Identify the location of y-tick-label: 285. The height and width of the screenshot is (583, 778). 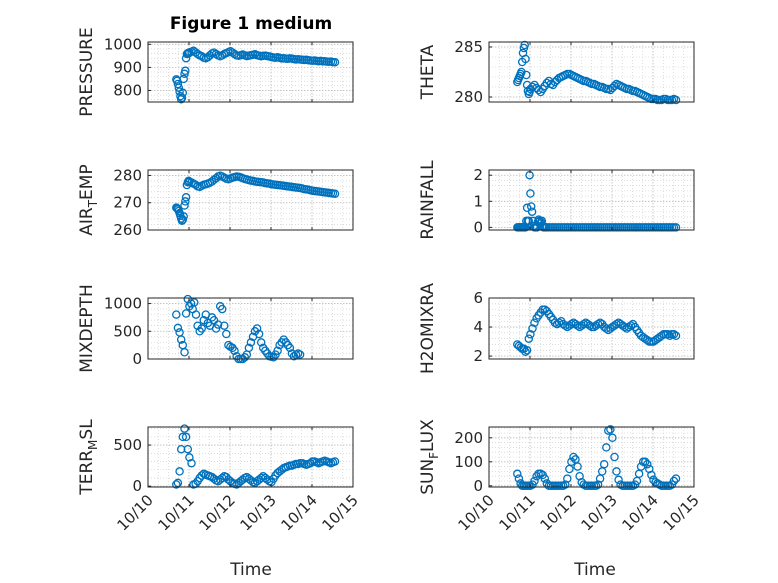
(468, 47).